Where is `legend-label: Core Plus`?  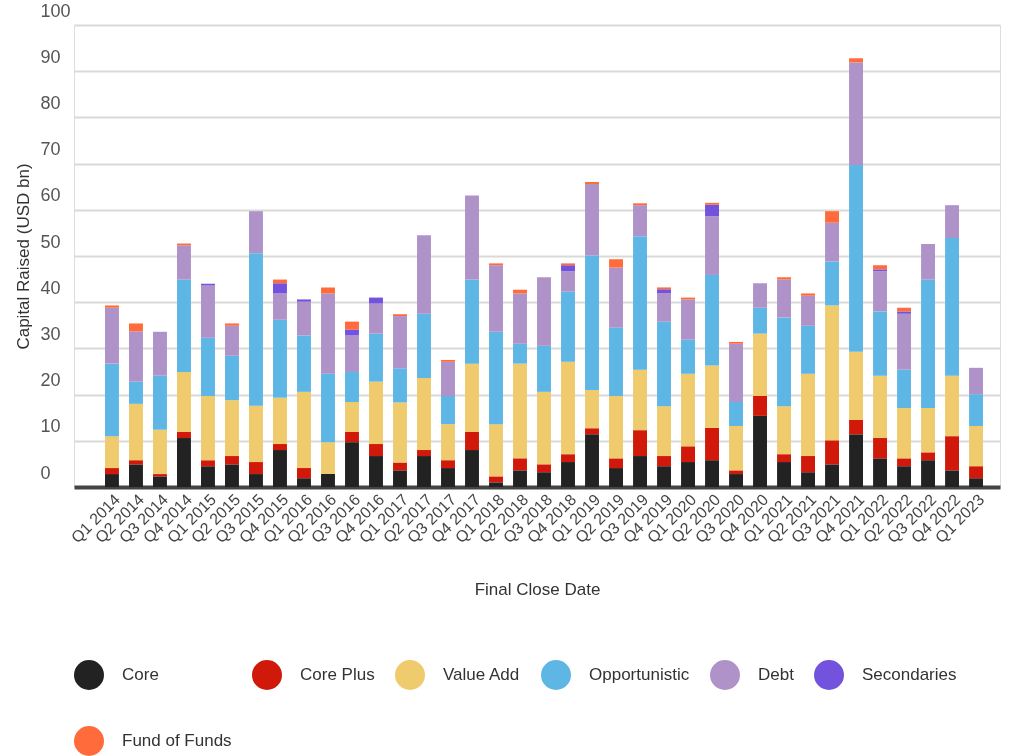 legend-label: Core Plus is located at coordinates (337, 674).